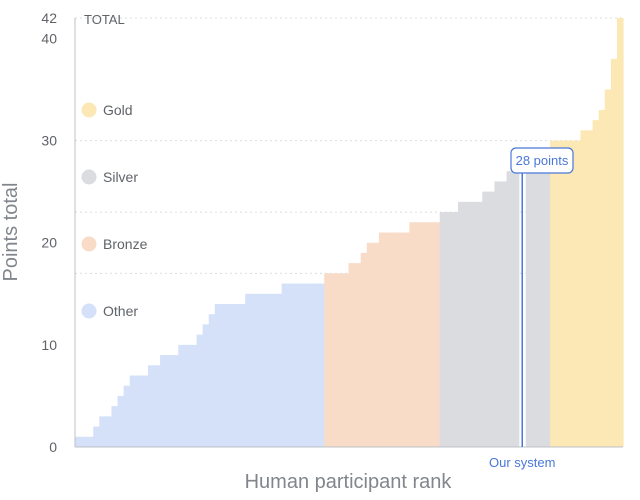 The height and width of the screenshot is (500, 640). Describe the element at coordinates (114, 210) in the screenshot. I see `legend: Gold Silver Bronze Other` at that location.